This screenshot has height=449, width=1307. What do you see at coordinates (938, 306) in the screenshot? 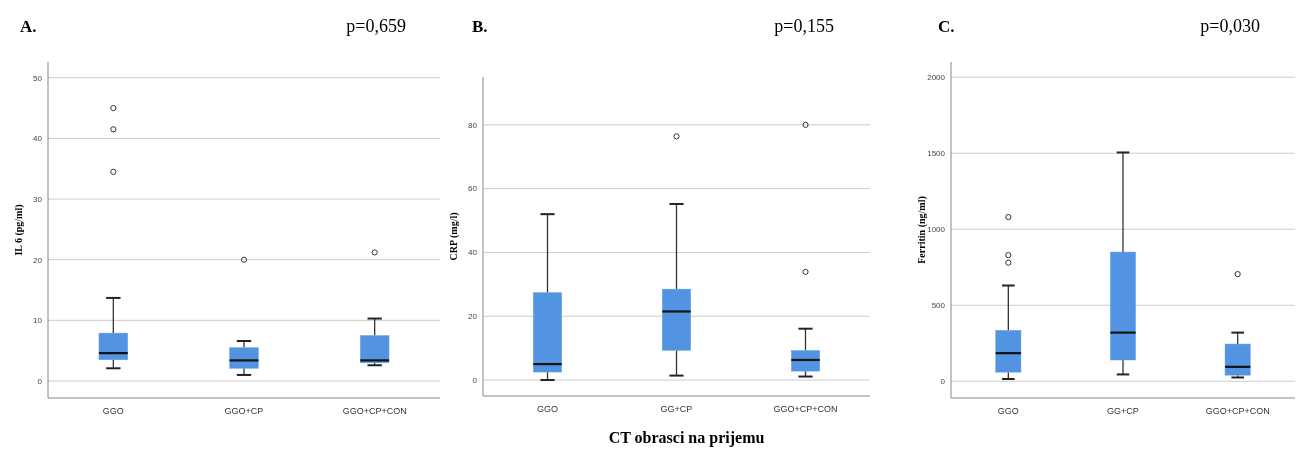
I see `y-tick-label: 500` at bounding box center [938, 306].